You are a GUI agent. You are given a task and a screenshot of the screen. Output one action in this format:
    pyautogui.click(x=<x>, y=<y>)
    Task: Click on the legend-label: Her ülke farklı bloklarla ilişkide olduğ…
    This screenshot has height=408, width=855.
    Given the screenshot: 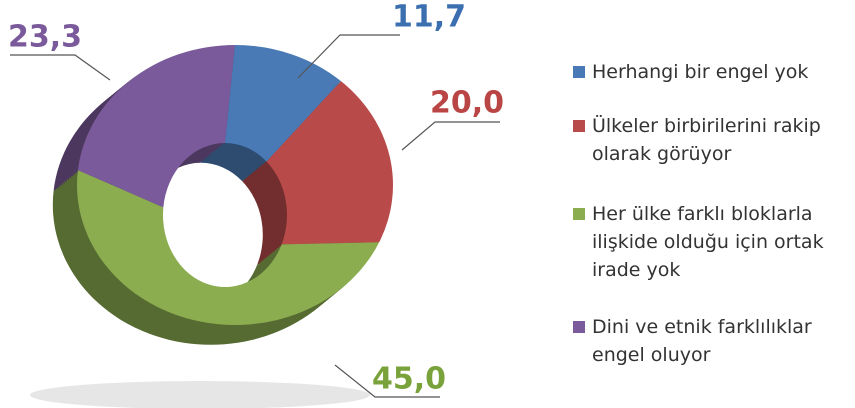 What is the action you would take?
    pyautogui.click(x=708, y=242)
    